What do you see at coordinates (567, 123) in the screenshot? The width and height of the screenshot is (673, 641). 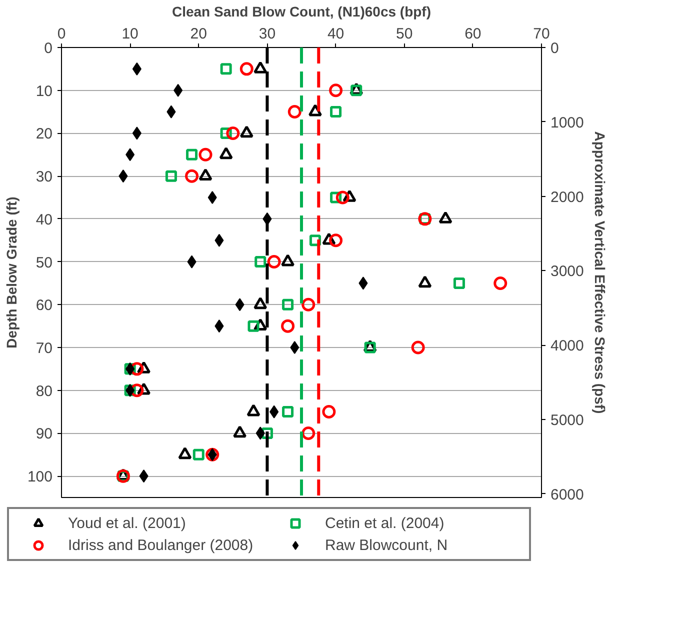 I see `y2-tick-label: 1000` at bounding box center [567, 123].